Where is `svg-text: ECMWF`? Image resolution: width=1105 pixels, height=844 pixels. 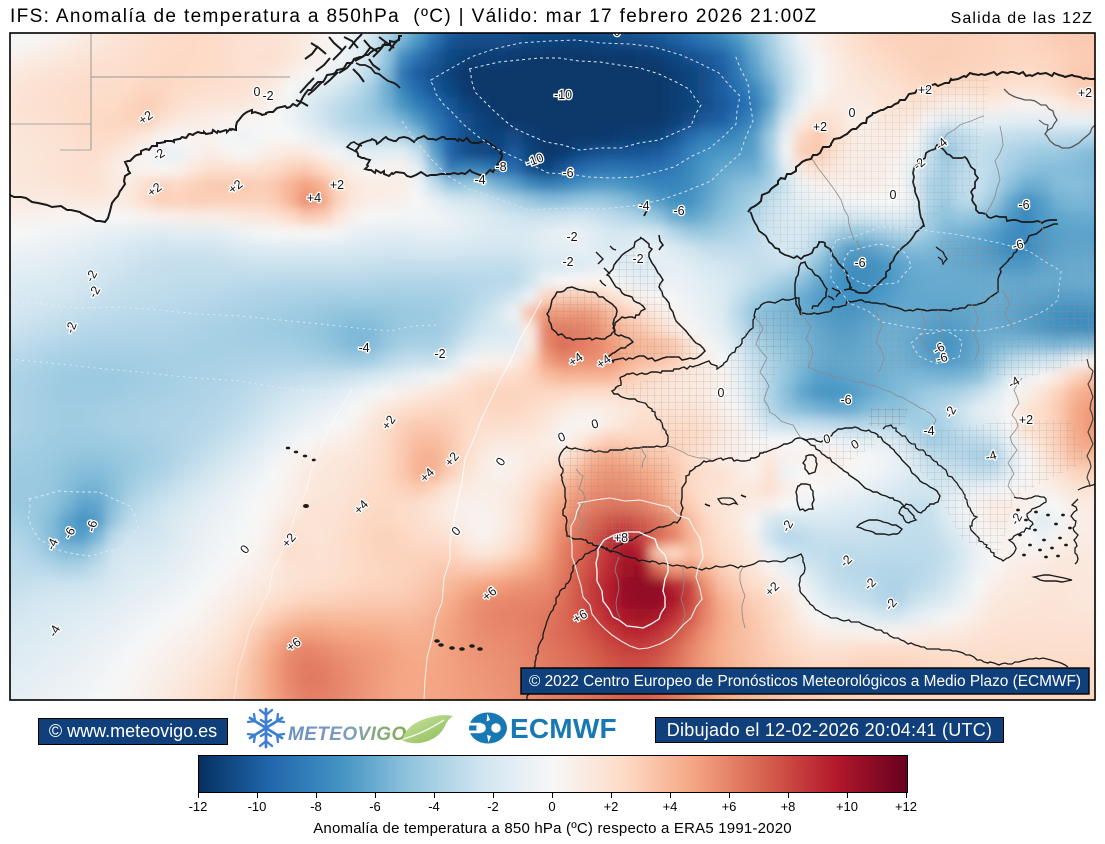 svg-text: ECMWF is located at coordinates (563, 728).